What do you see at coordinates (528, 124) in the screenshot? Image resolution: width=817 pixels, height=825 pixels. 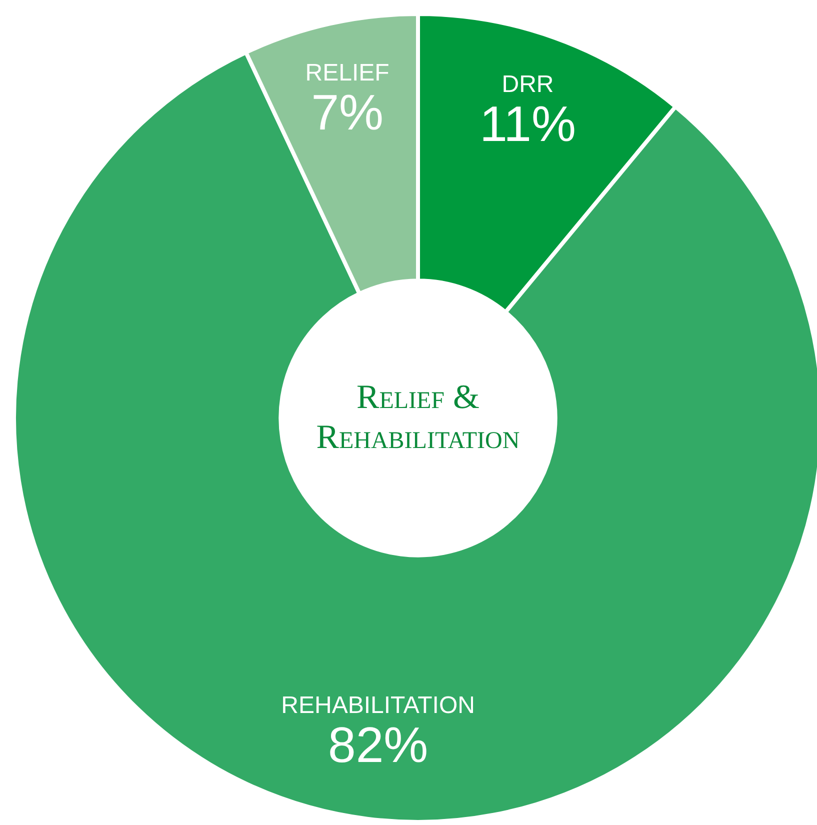 I see `data-label: 11%` at bounding box center [528, 124].